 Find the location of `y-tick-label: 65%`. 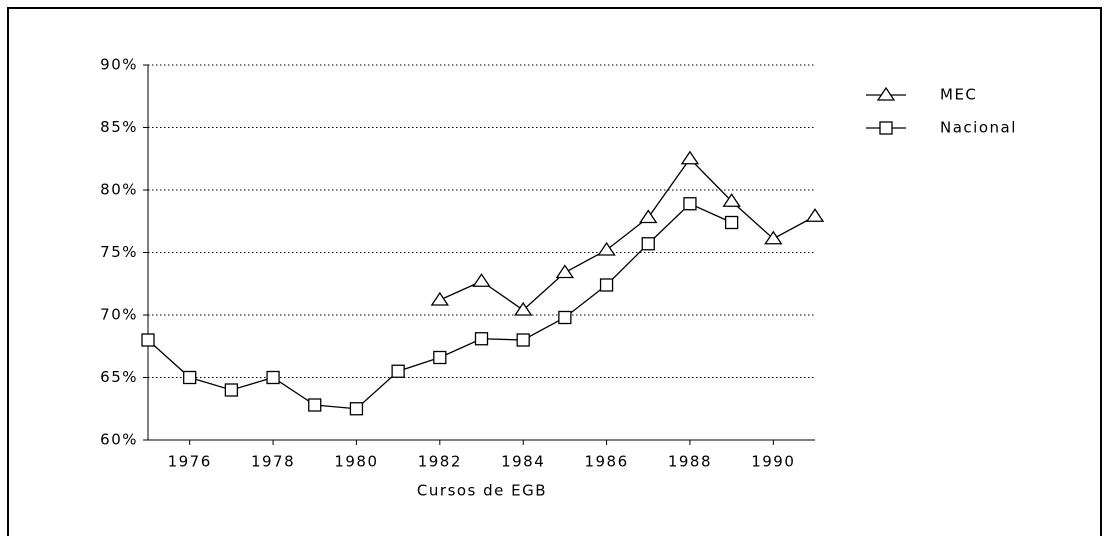

y-tick-label: 65% is located at coordinates (119, 377).